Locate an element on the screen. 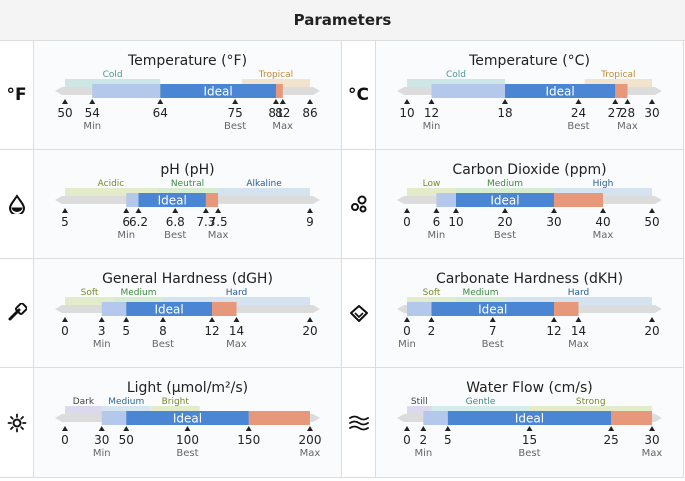  tick-label: 15 is located at coordinates (529, 440).